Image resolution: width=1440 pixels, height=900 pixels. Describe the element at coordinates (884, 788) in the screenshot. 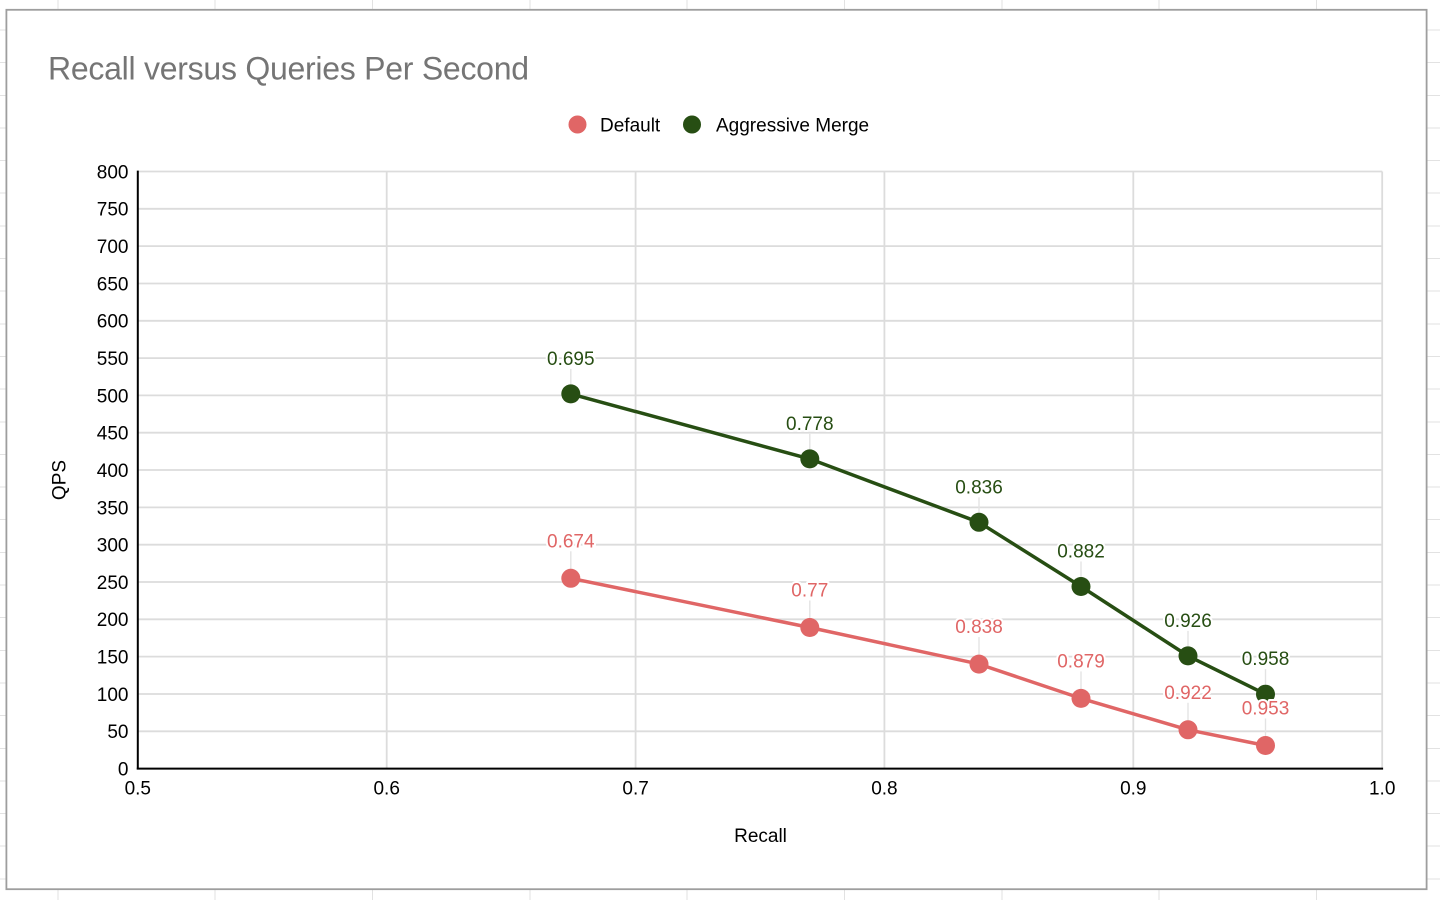

I see `svg-text: 0.8` at that location.